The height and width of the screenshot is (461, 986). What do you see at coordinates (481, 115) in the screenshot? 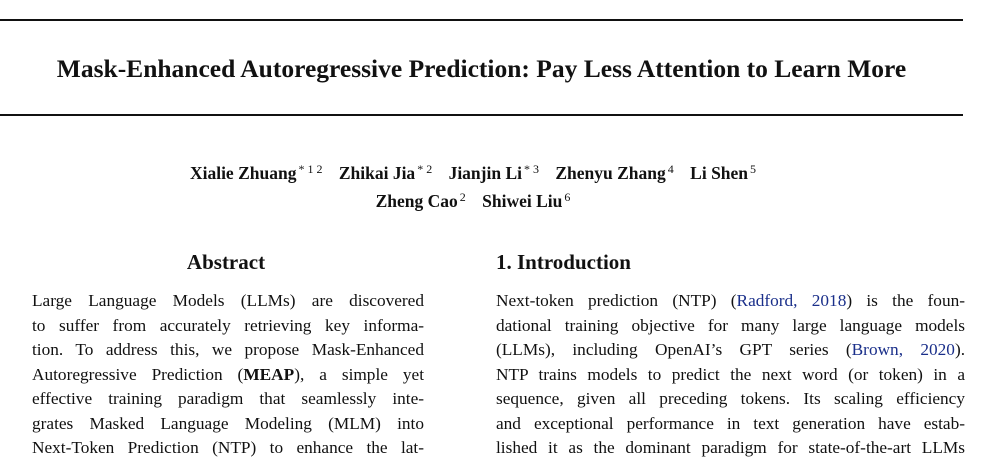
I see `title-bottom-rule` at bounding box center [481, 115].